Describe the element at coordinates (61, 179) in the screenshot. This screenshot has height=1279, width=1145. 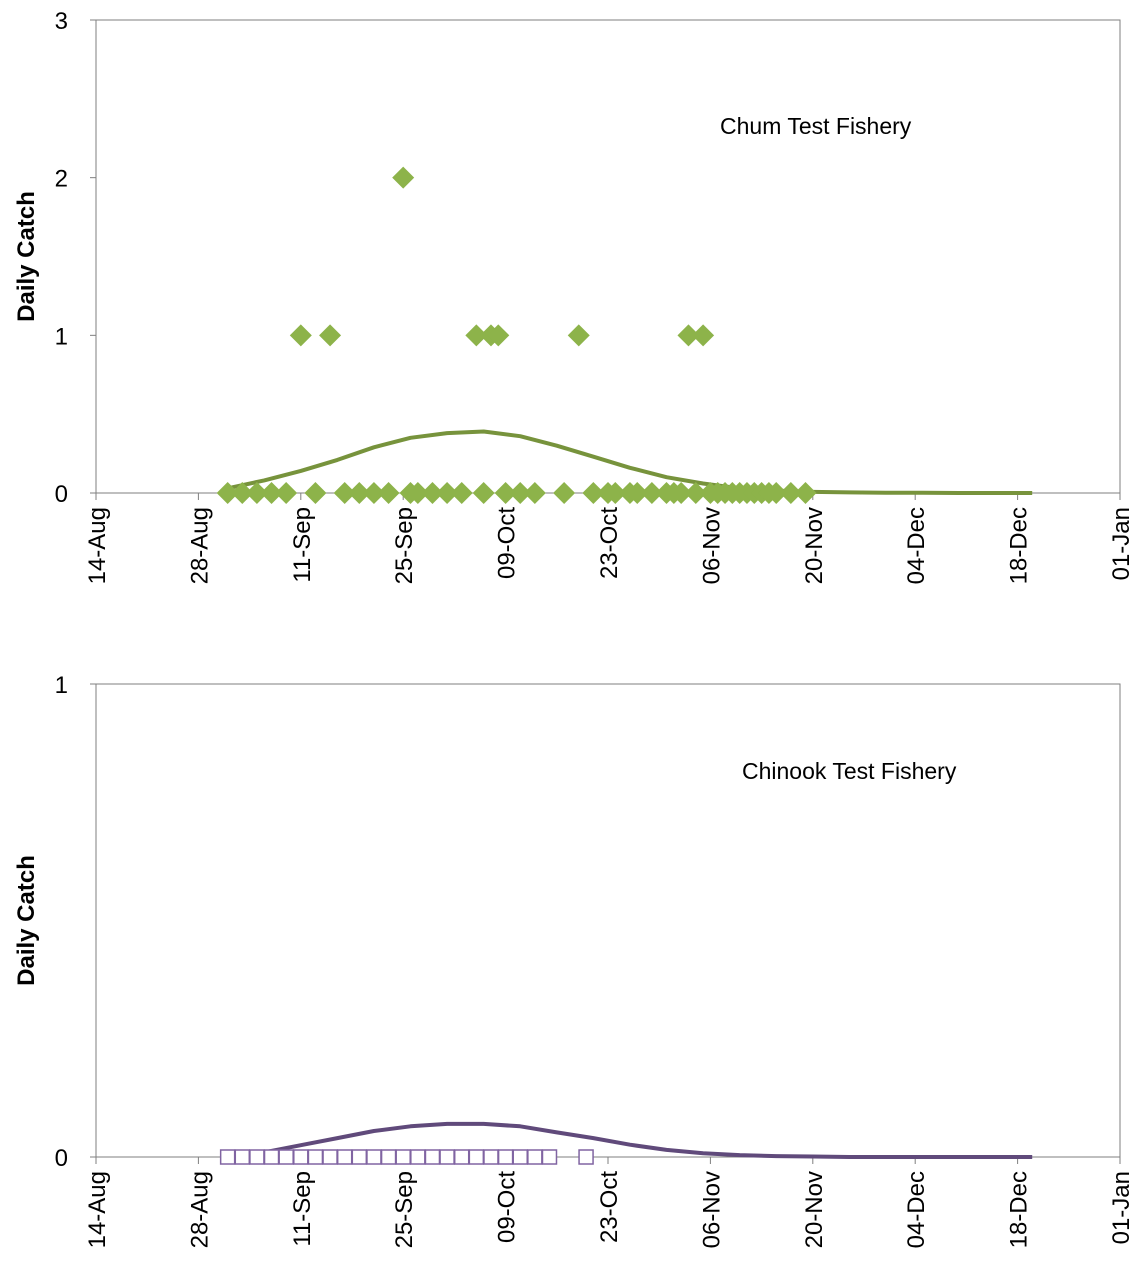
I see `y-tick-label: 2` at that location.